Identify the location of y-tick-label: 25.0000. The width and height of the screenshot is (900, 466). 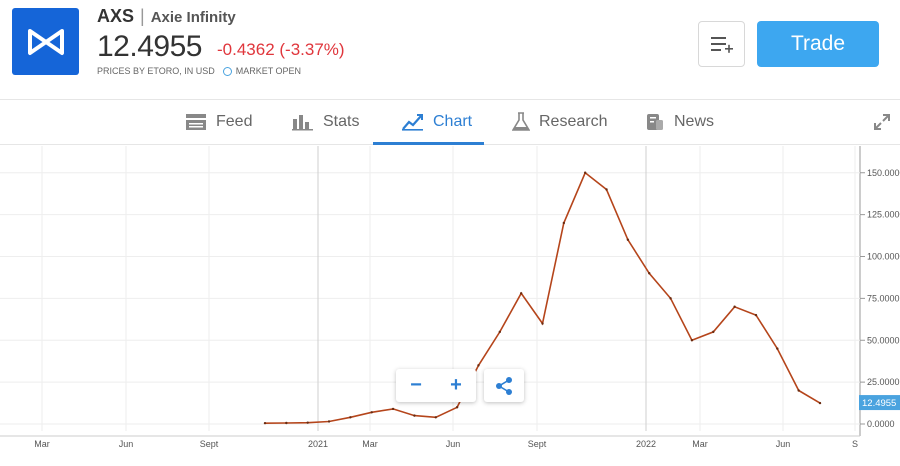
(883, 382).